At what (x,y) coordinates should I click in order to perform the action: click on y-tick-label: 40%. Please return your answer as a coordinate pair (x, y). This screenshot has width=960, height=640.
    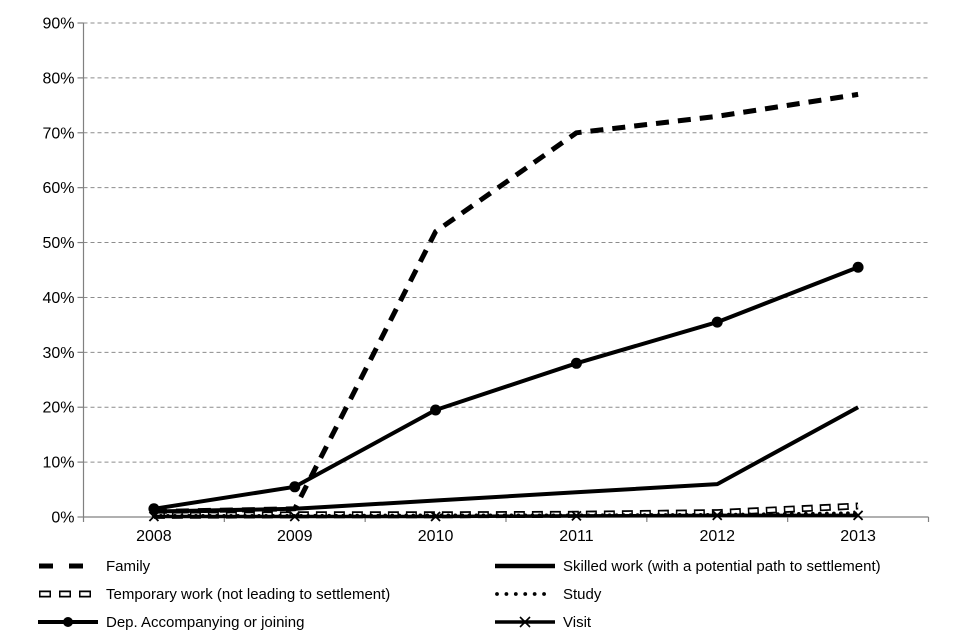
    Looking at the image, I should click on (58, 298).